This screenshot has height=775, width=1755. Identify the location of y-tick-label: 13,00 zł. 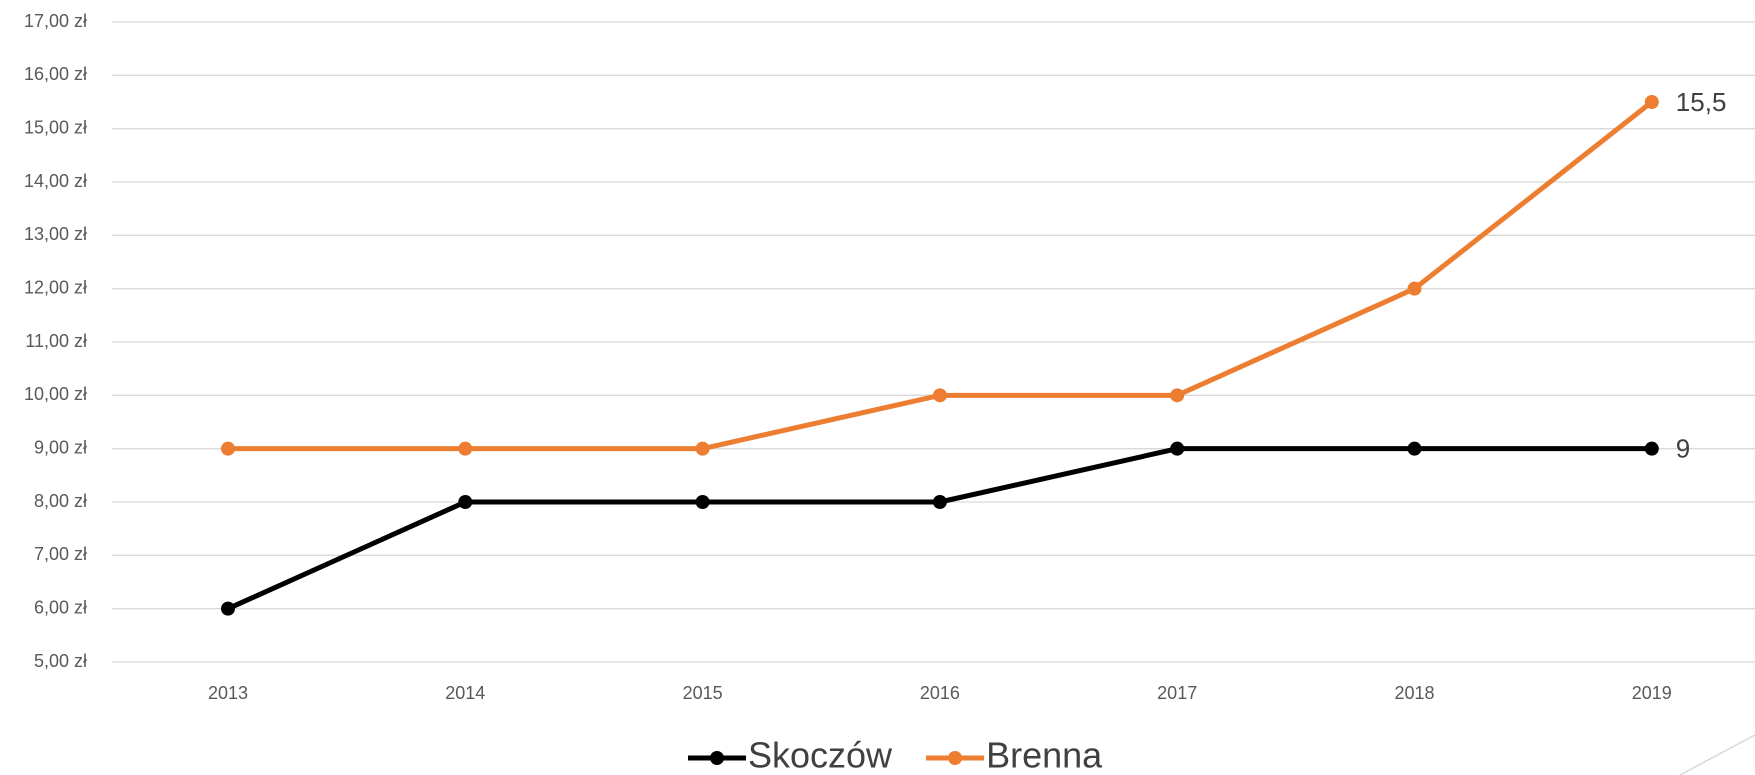
(55, 234).